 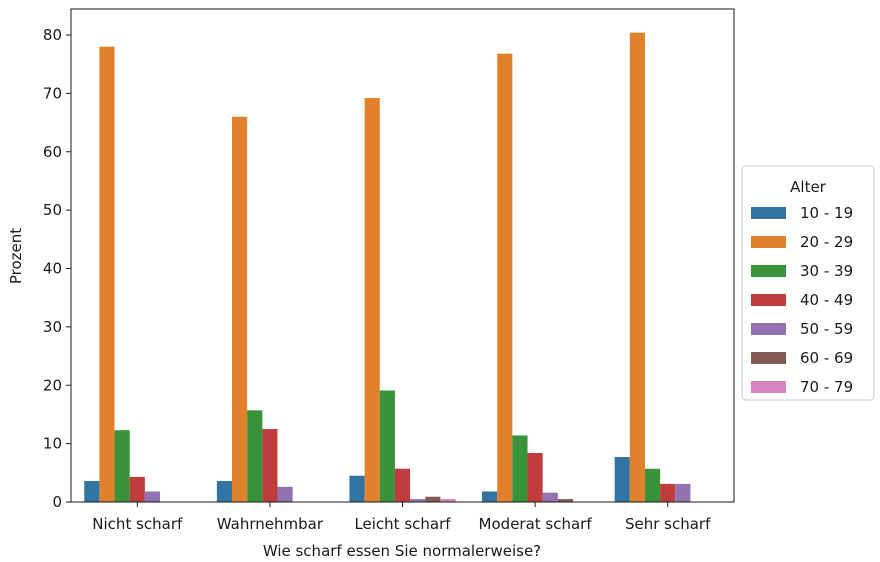 What do you see at coordinates (52, 327) in the screenshot?
I see `y-tick-label: 30` at bounding box center [52, 327].